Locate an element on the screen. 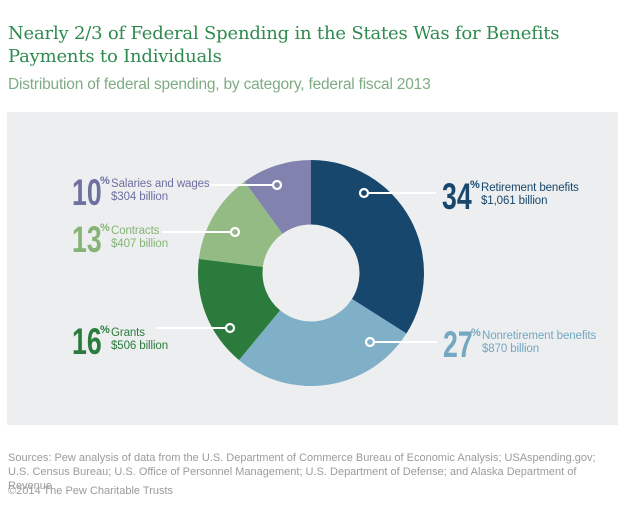 Image resolution: width=624 pixels, height=508 pixels. percent-value: 27 is located at coordinates (458, 344).